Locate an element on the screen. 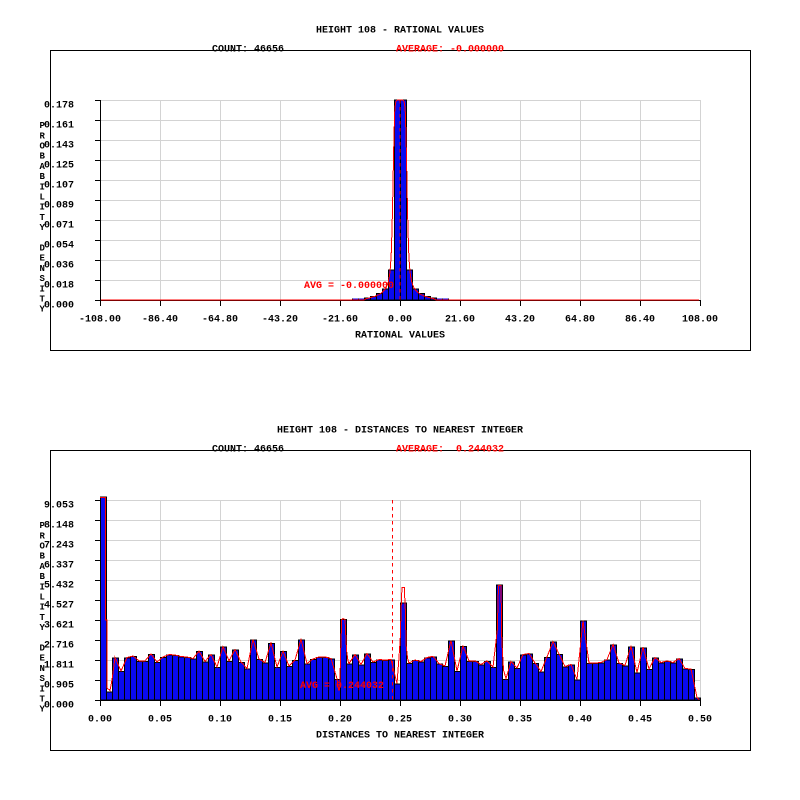  svg-text: 0.10 is located at coordinates (220, 720).